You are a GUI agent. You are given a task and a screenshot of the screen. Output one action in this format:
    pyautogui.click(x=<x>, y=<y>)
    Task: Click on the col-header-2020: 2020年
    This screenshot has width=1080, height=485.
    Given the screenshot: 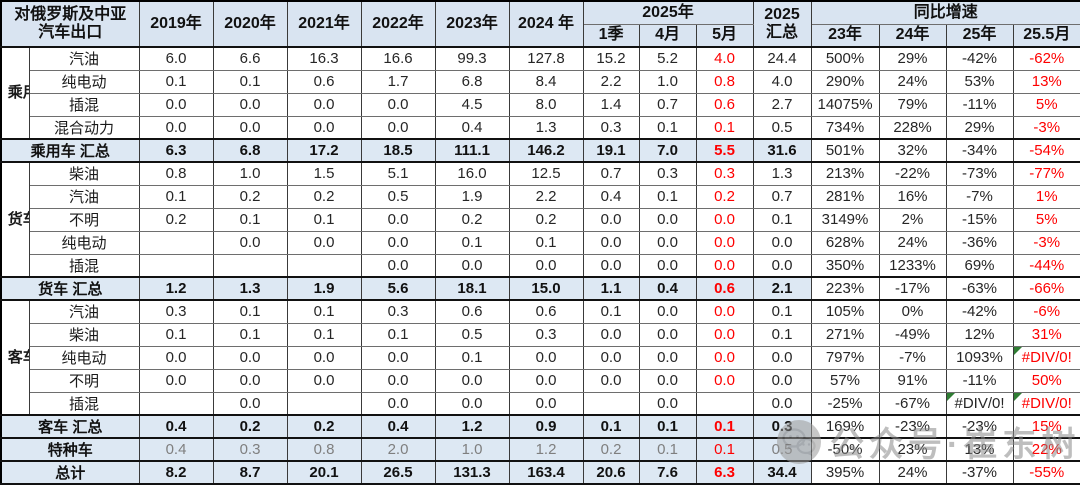 What is the action you would take?
    pyautogui.click(x=250, y=24)
    